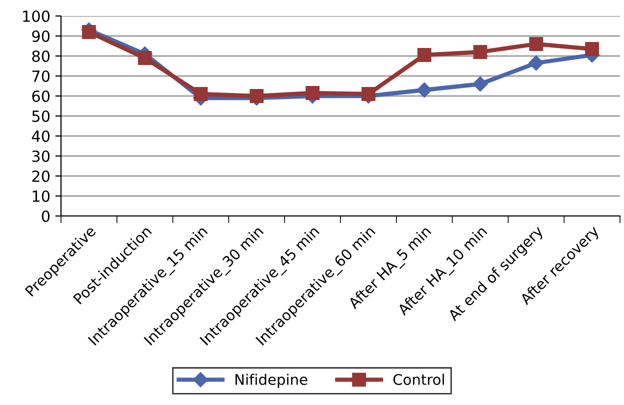 The image size is (624, 405). Describe the element at coordinates (41, 116) in the screenshot. I see `y-tick-label: 50` at that location.